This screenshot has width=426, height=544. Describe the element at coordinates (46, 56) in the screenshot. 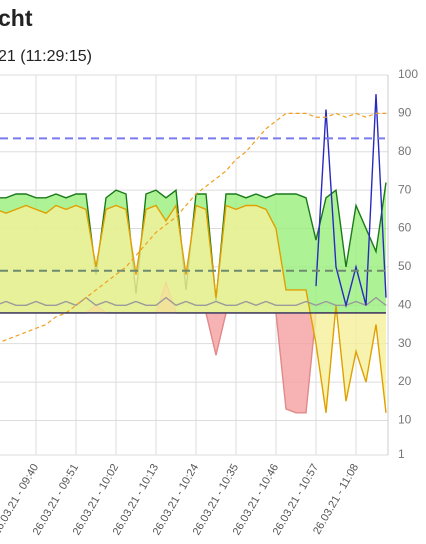

I see `chart-subtitle: 21 (11:29:15)` at that location.